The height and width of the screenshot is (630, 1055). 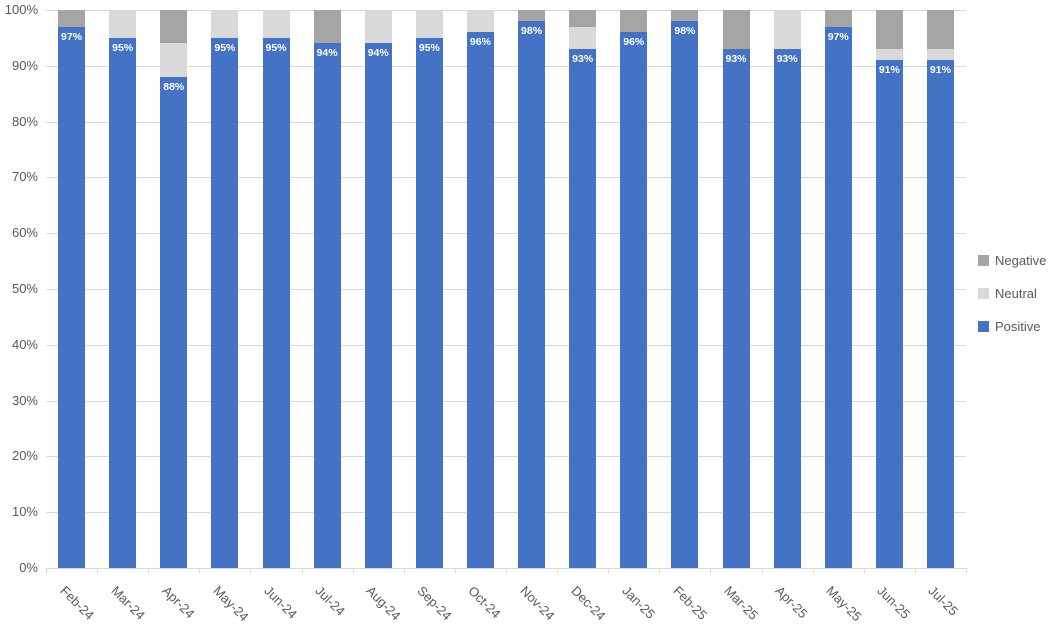 I want to click on x-axis-label: Jul-25, so click(x=943, y=601).